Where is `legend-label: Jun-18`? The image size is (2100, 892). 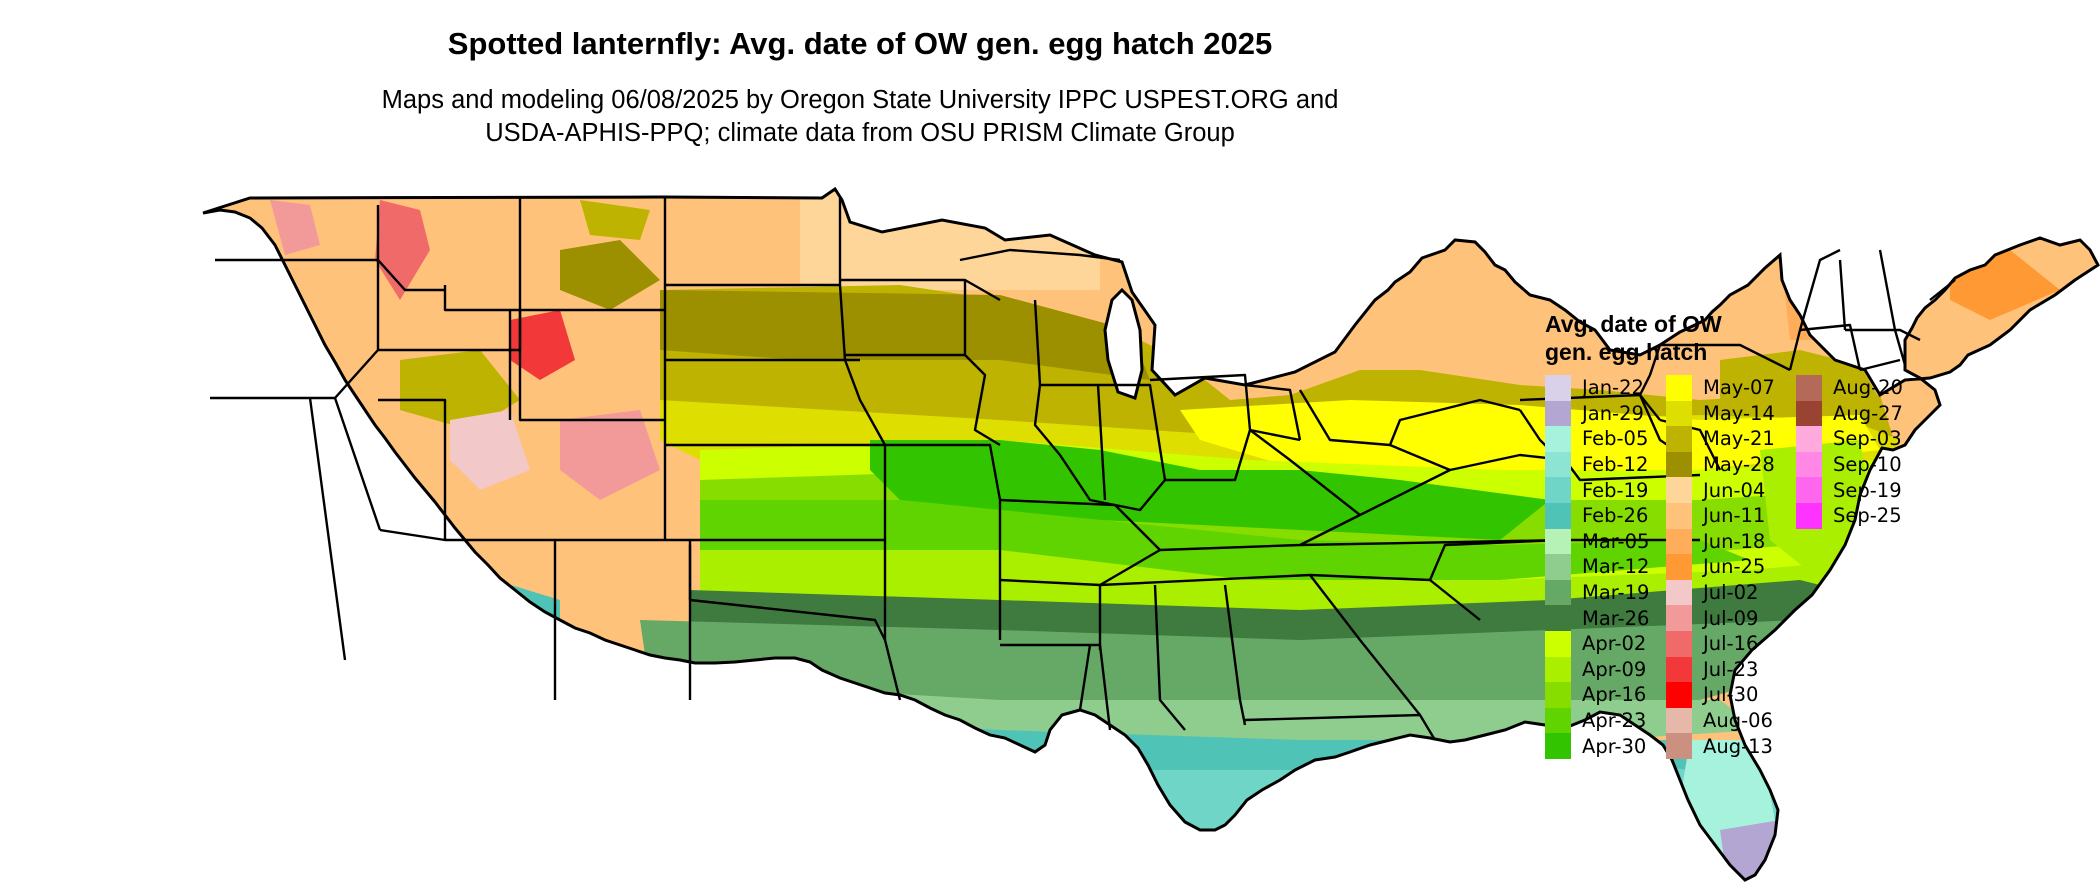
legend-label: Jun-18 is located at coordinates (1734, 541).